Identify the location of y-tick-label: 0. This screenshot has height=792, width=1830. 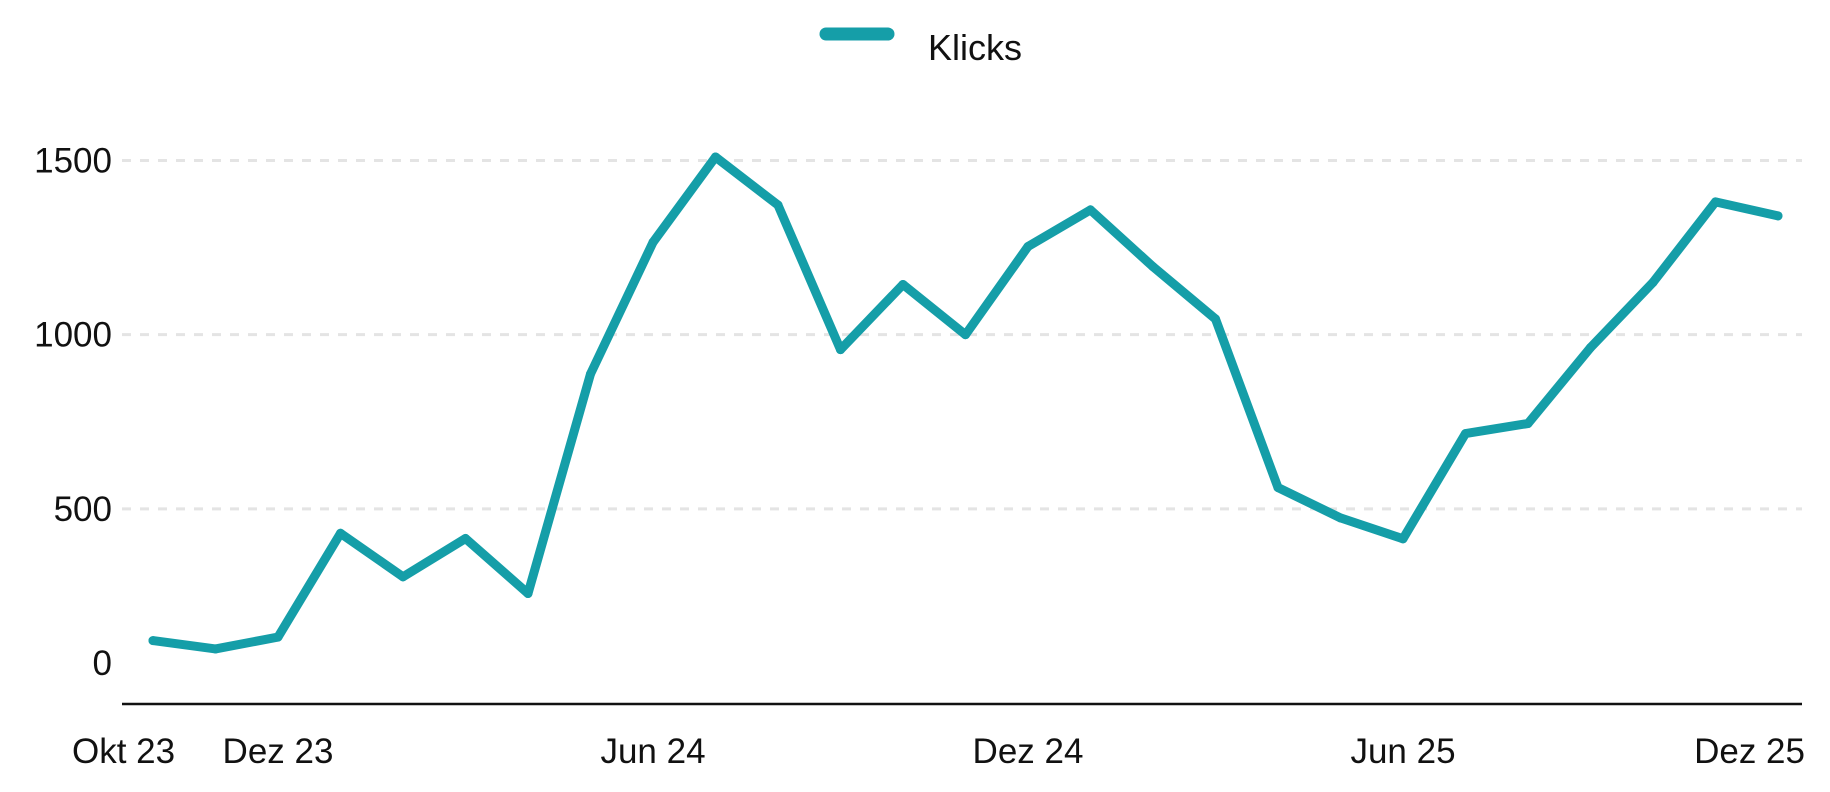
(102, 663).